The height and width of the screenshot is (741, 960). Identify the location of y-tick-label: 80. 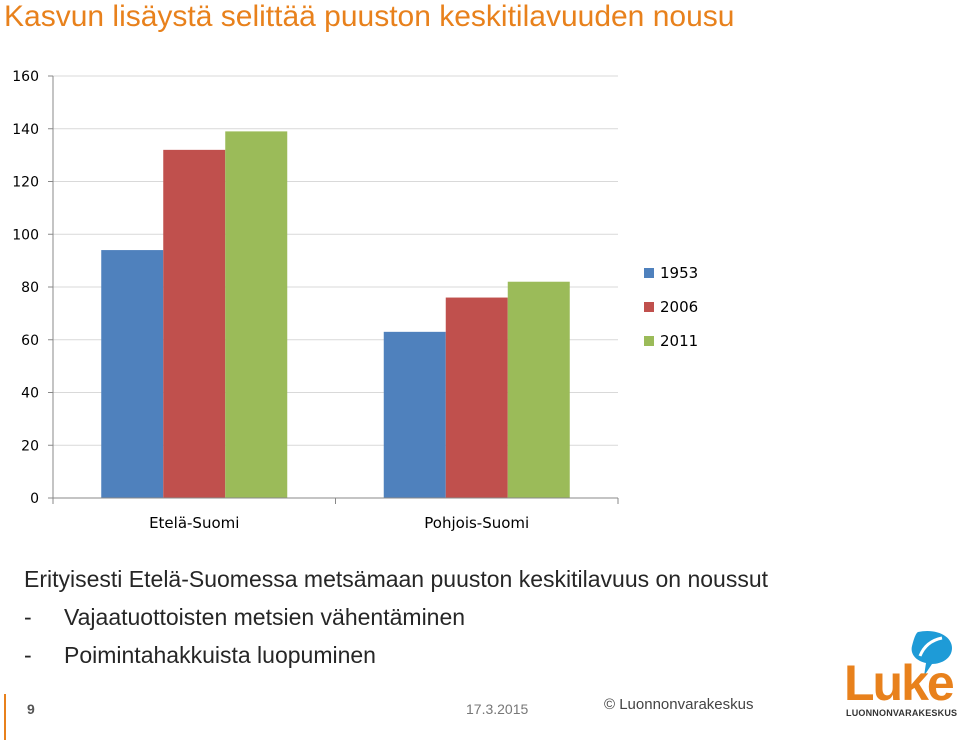
(30, 288).